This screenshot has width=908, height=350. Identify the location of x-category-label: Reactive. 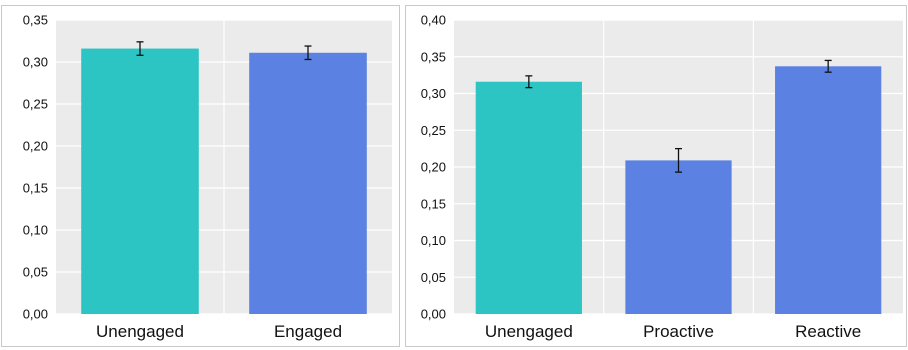
(828, 331).